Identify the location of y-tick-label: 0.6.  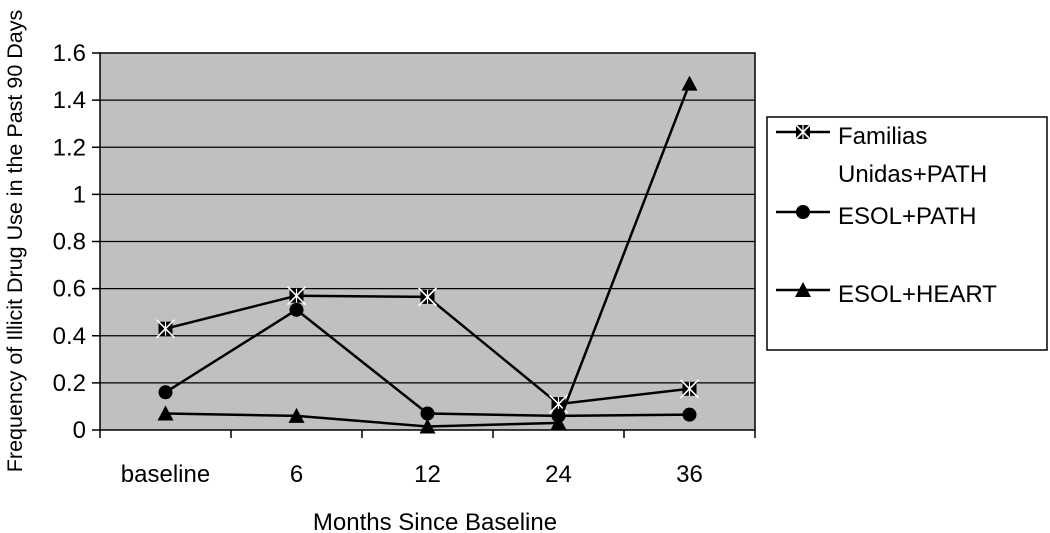
(69, 289).